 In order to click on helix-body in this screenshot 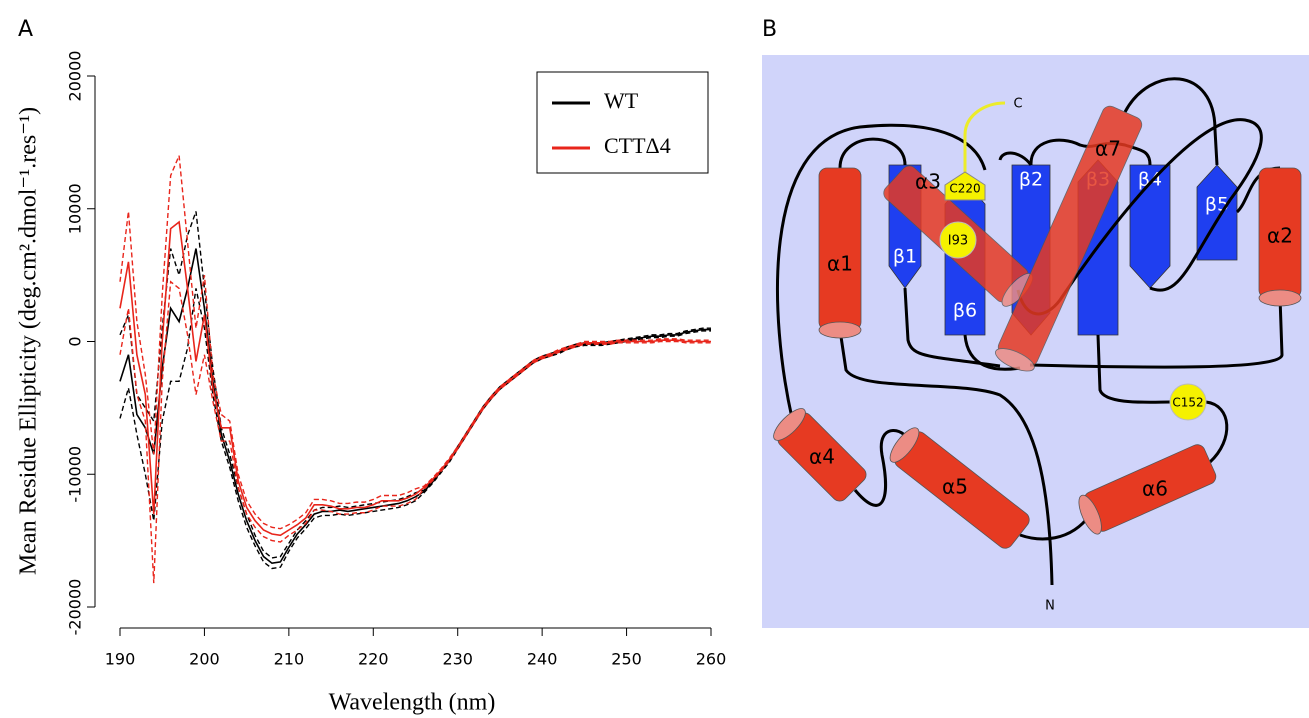, I will do `click(840, 249)`.